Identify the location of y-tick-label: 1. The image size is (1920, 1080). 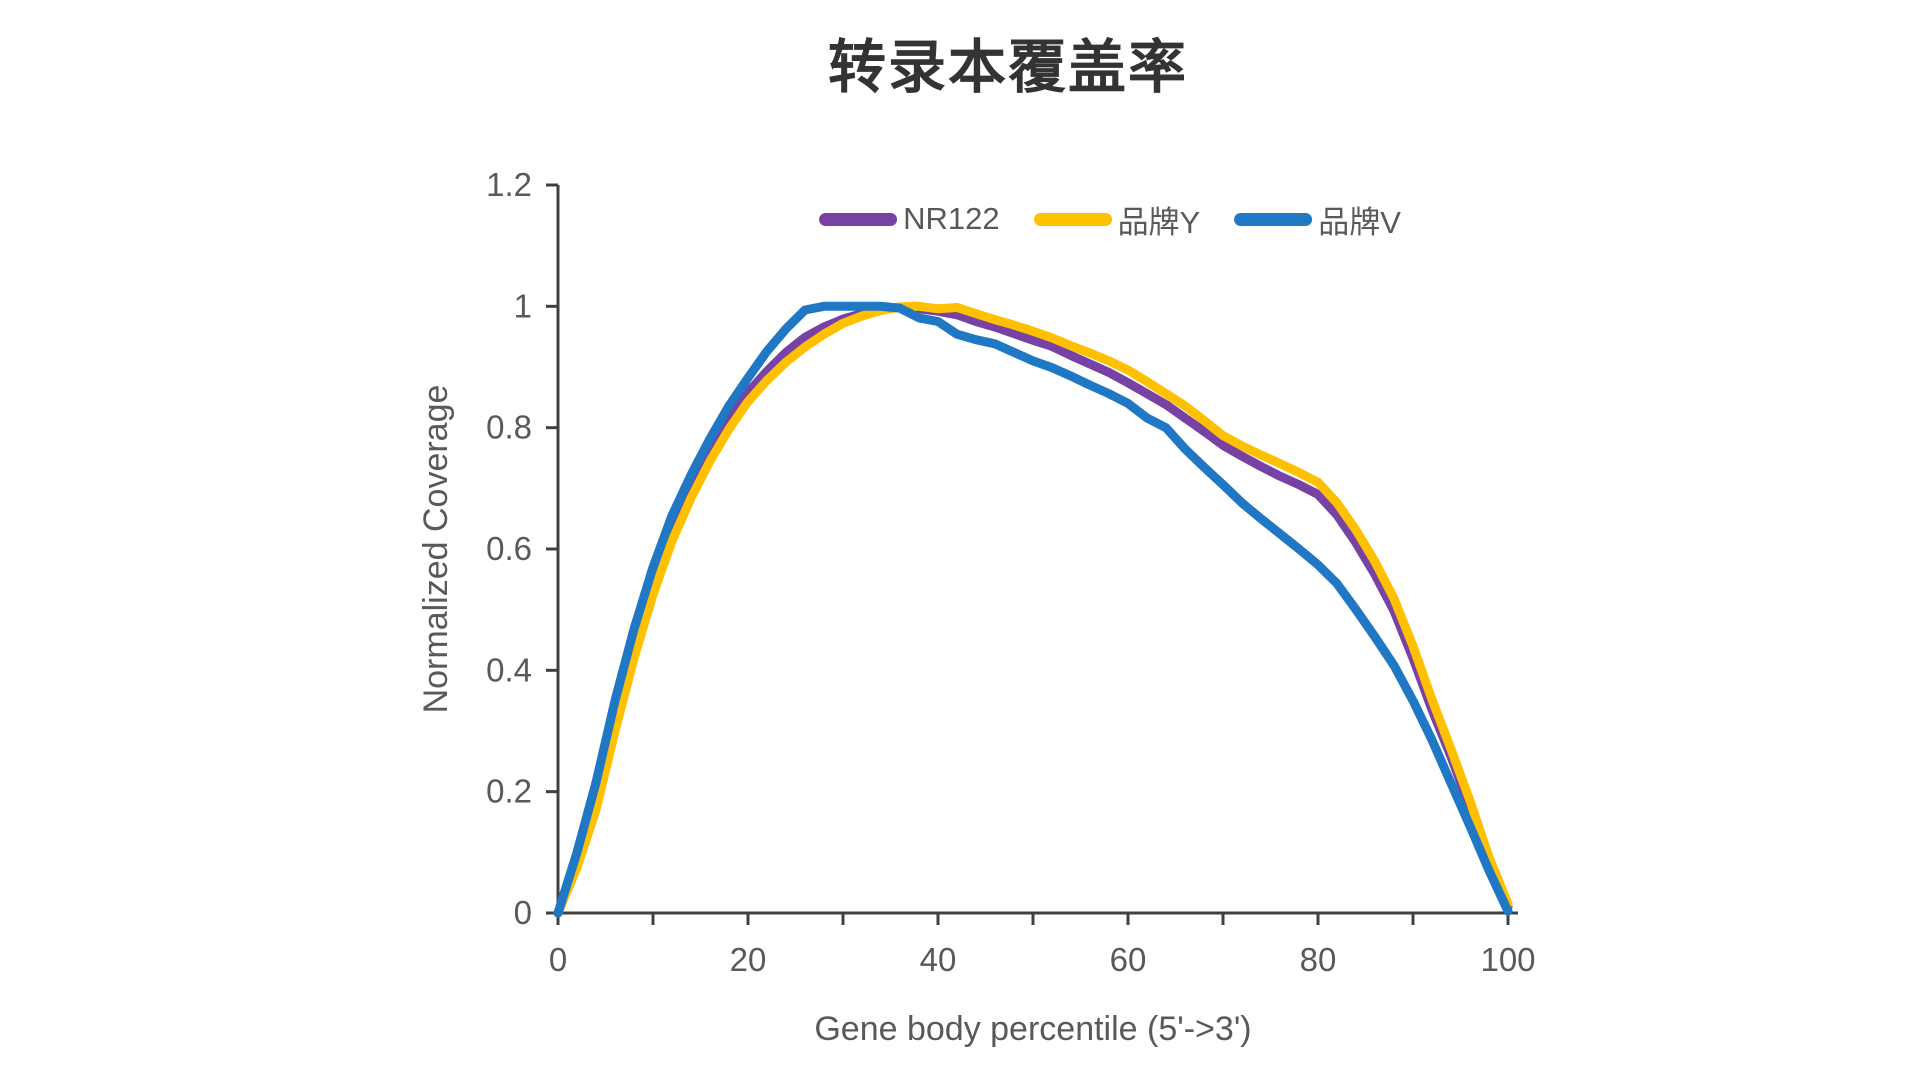
(523, 305).